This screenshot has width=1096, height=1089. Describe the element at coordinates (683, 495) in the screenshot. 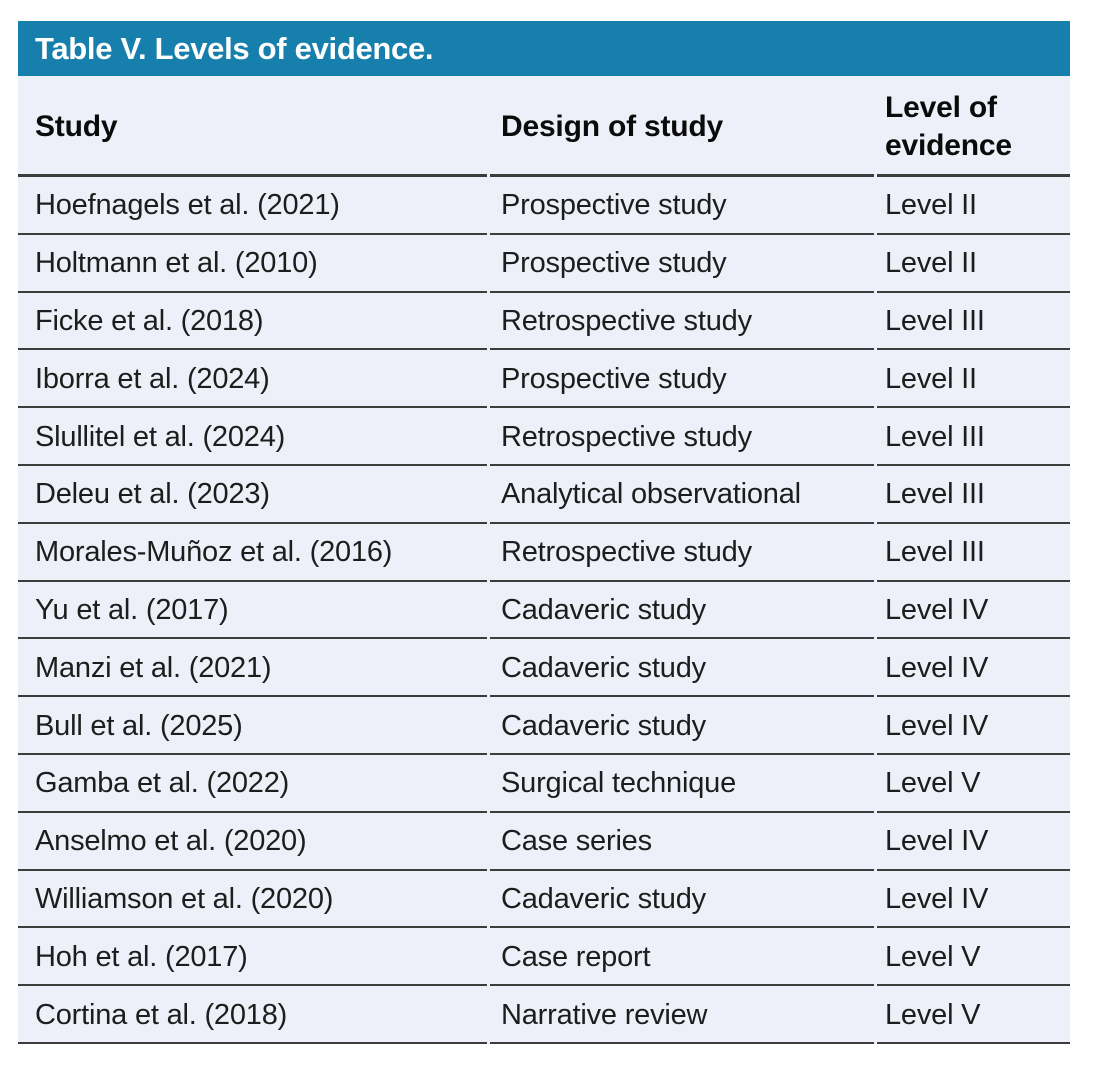

I see `design-cell: Analytical observational` at that location.